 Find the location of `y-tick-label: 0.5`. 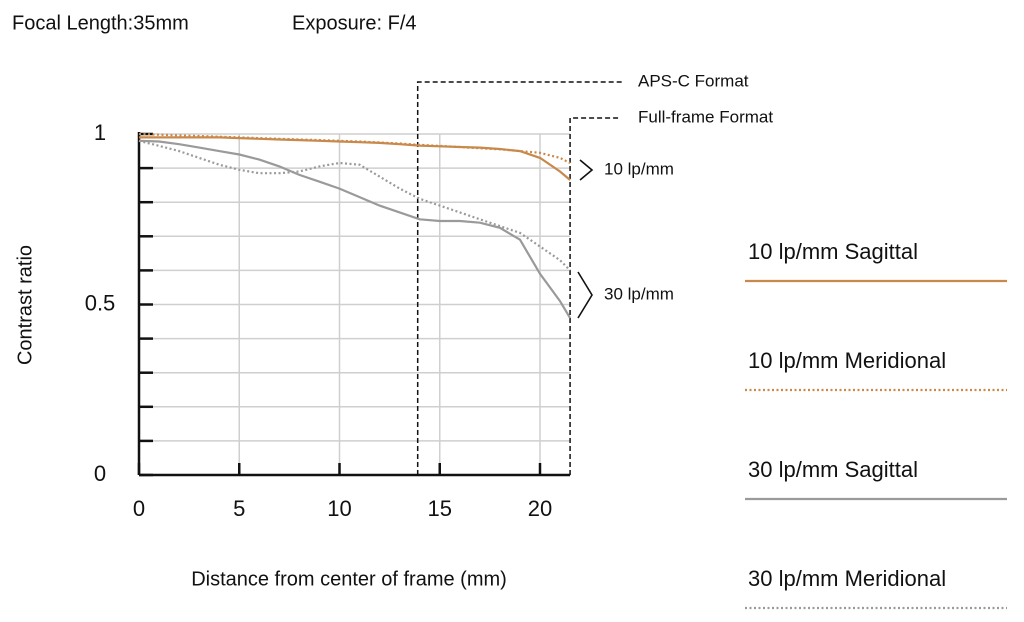

y-tick-label: 0.5 is located at coordinates (100, 302).